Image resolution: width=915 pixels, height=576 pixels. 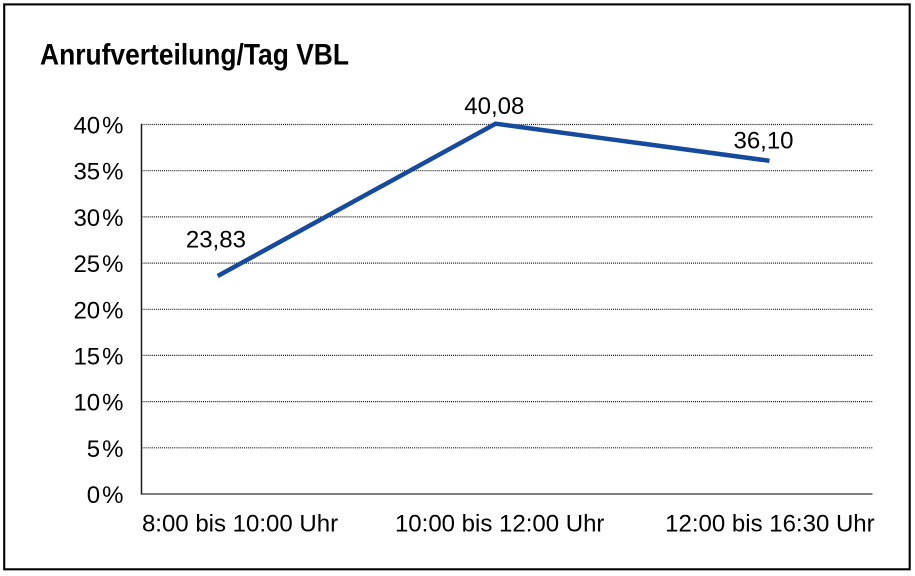 What do you see at coordinates (98, 356) in the screenshot?
I see `svg-text: 15 %` at bounding box center [98, 356].